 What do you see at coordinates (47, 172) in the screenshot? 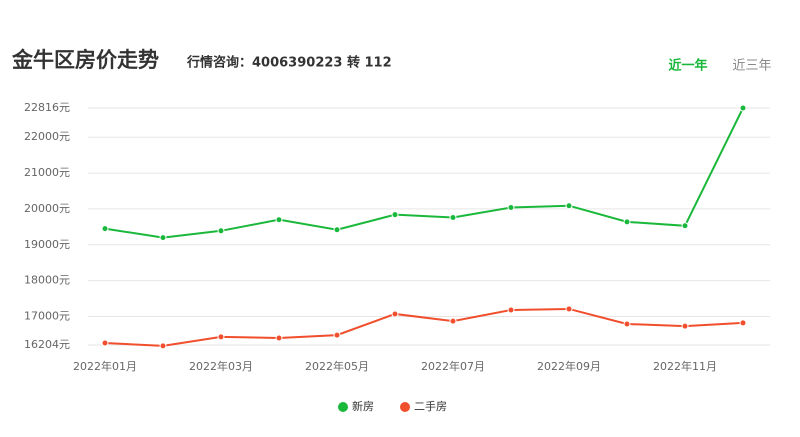
I see `y-tick-label: 21000元` at bounding box center [47, 172].